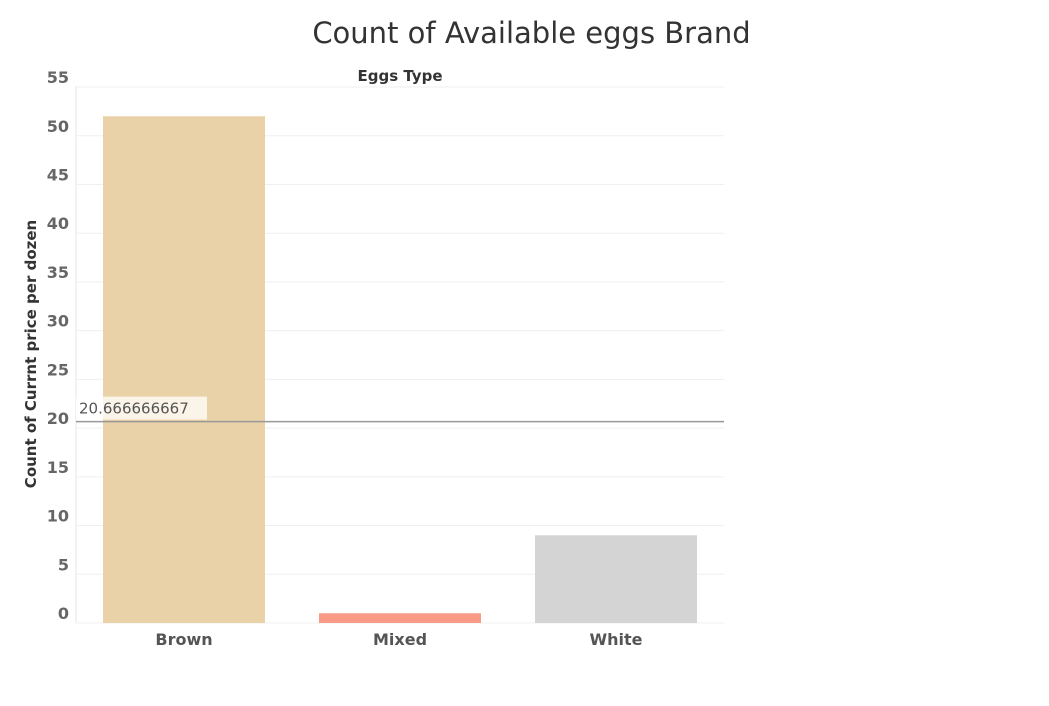  What do you see at coordinates (58, 77) in the screenshot?
I see `y-tick-label: 55` at bounding box center [58, 77].